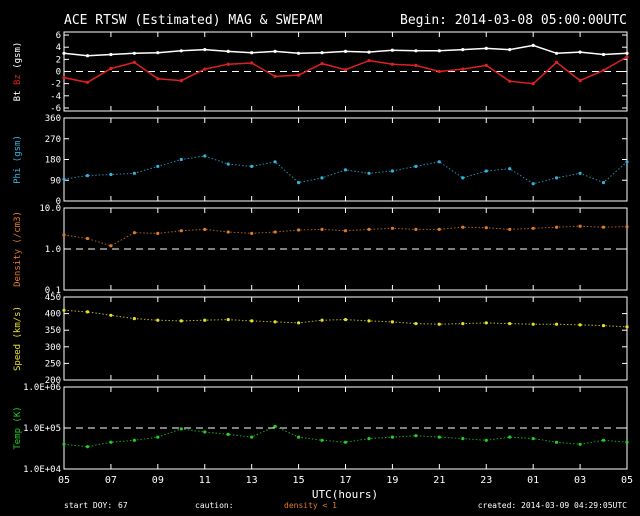 The height and width of the screenshot is (516, 640). Describe the element at coordinates (58, 73) in the screenshot. I see `y-tick-label-0-3: 0` at that location.